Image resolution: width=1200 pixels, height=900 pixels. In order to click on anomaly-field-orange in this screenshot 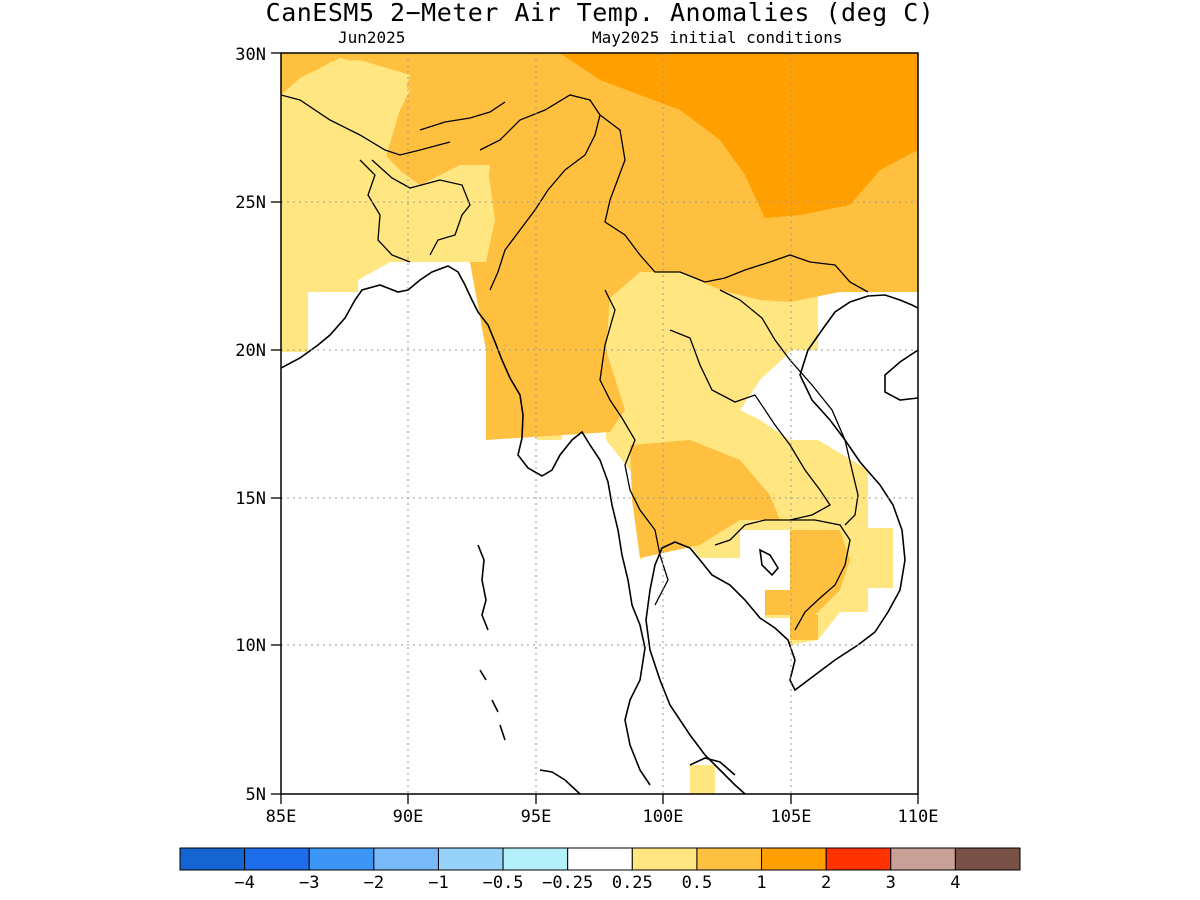, I will do `click(739, 135)`.